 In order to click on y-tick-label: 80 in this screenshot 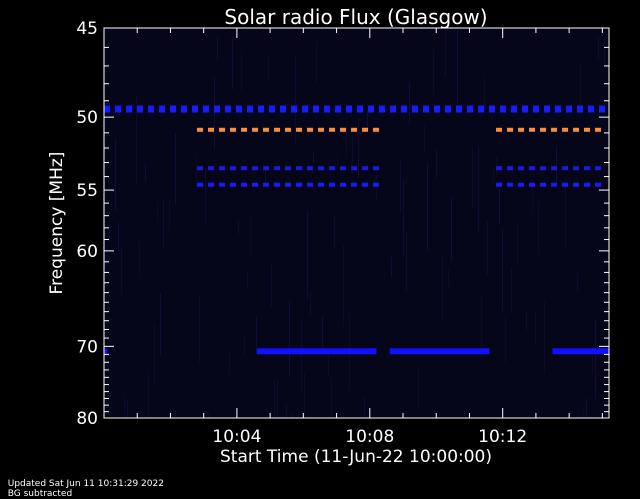, I will do `click(87, 419)`.